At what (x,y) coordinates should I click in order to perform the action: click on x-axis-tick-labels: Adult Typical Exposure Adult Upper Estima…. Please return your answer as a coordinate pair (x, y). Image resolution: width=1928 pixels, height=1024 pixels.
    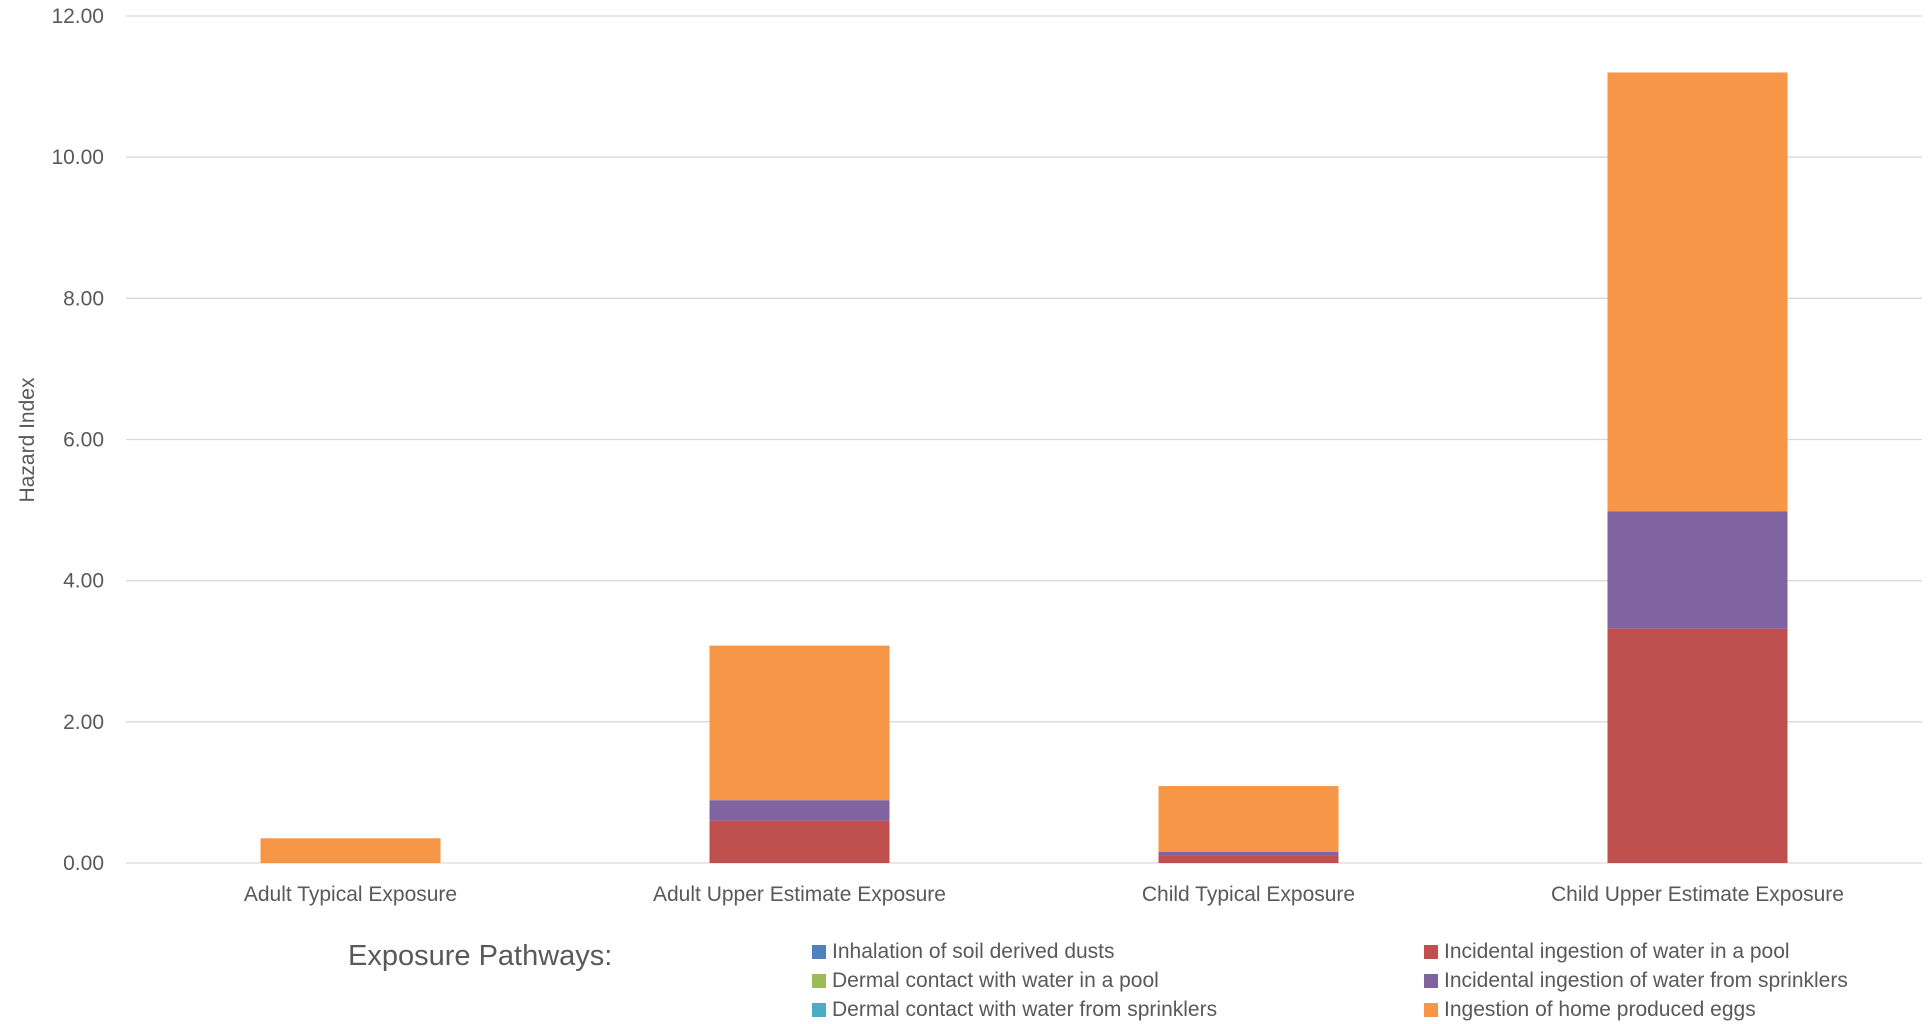
    Looking at the image, I should click on (1044, 894).